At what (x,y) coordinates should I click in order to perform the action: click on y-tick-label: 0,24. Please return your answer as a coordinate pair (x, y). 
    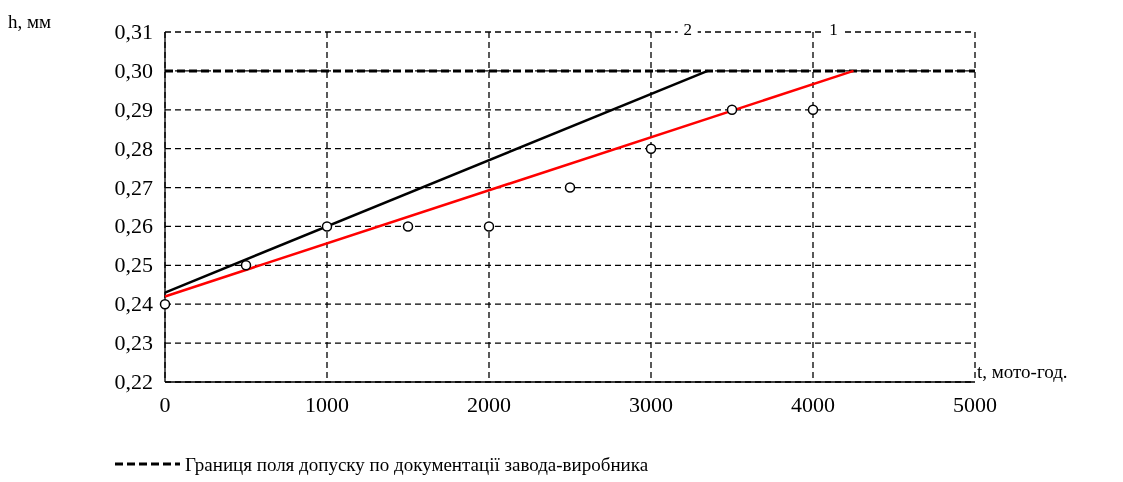
    Looking at the image, I should click on (133, 304).